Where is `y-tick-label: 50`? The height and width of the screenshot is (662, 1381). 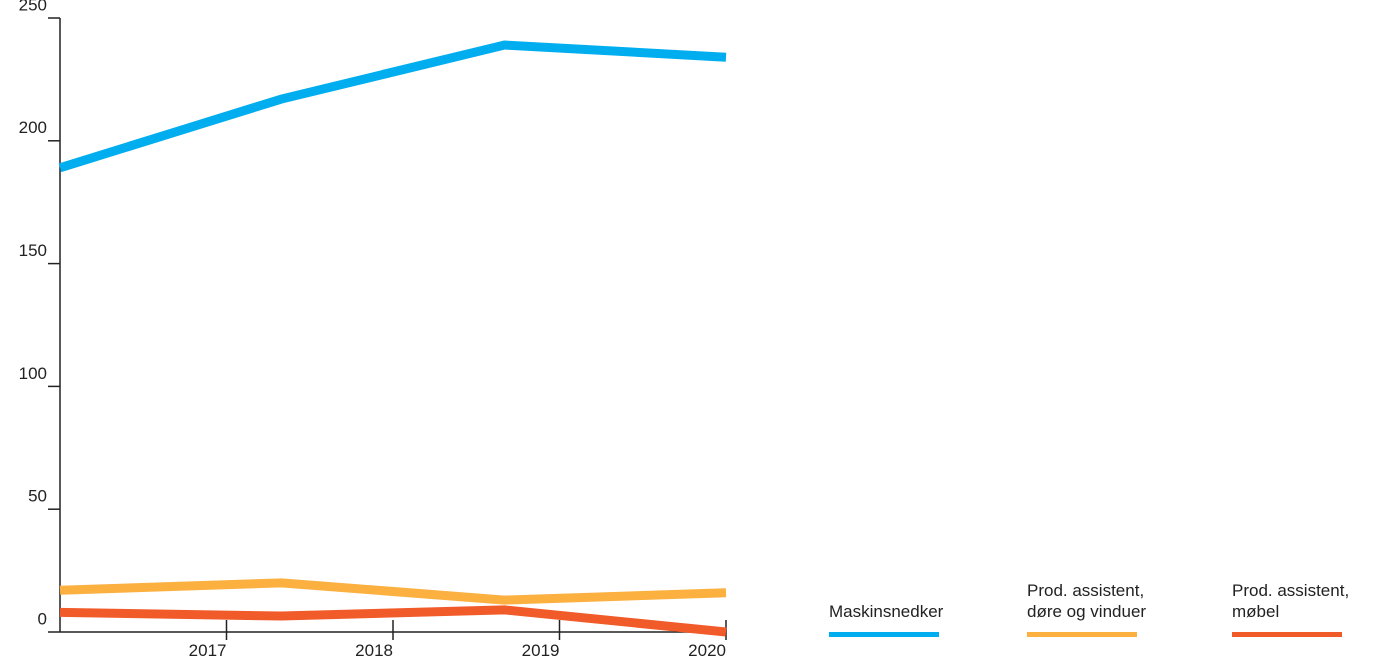 y-tick-label: 50 is located at coordinates (37, 496).